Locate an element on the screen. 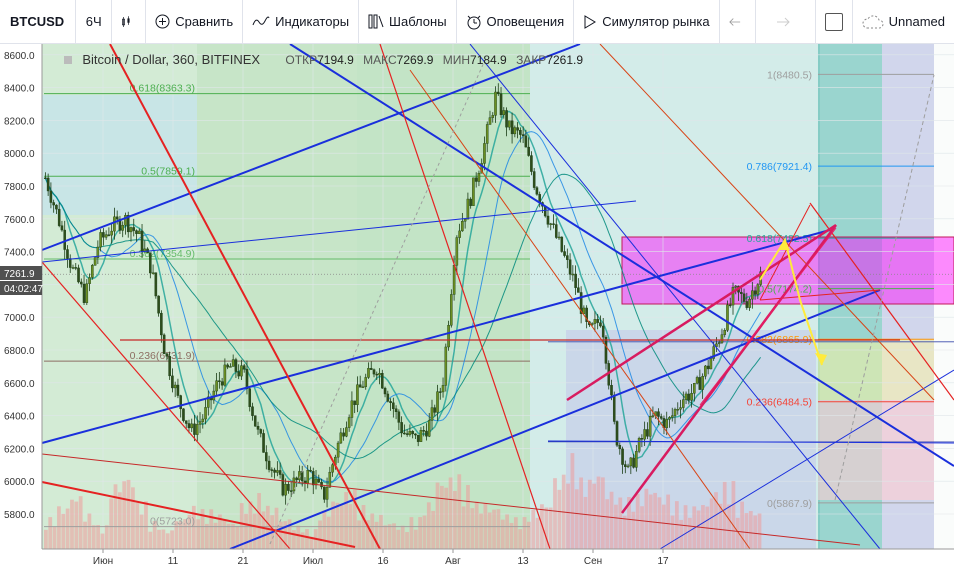 The height and width of the screenshot is (573, 954). fullscreen-button is located at coordinates (834, 22).